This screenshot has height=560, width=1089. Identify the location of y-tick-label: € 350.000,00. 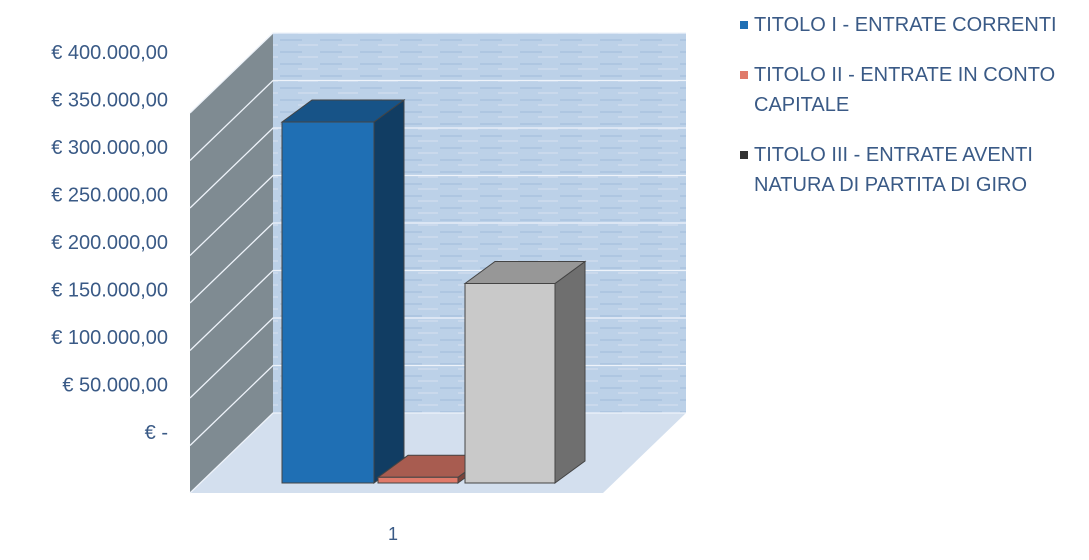
(109, 101).